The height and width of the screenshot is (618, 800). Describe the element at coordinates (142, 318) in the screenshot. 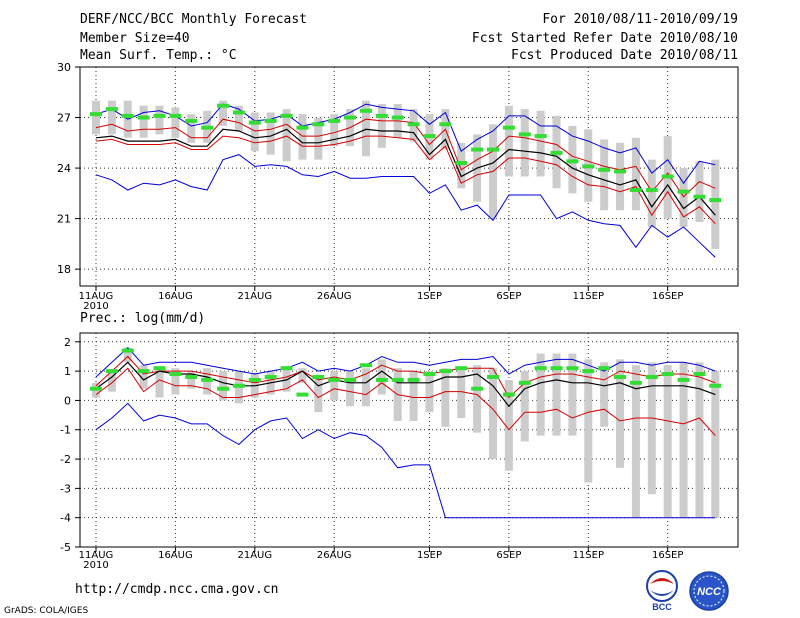

I see `prec-title: Prec.: log(mm/d)` at that location.